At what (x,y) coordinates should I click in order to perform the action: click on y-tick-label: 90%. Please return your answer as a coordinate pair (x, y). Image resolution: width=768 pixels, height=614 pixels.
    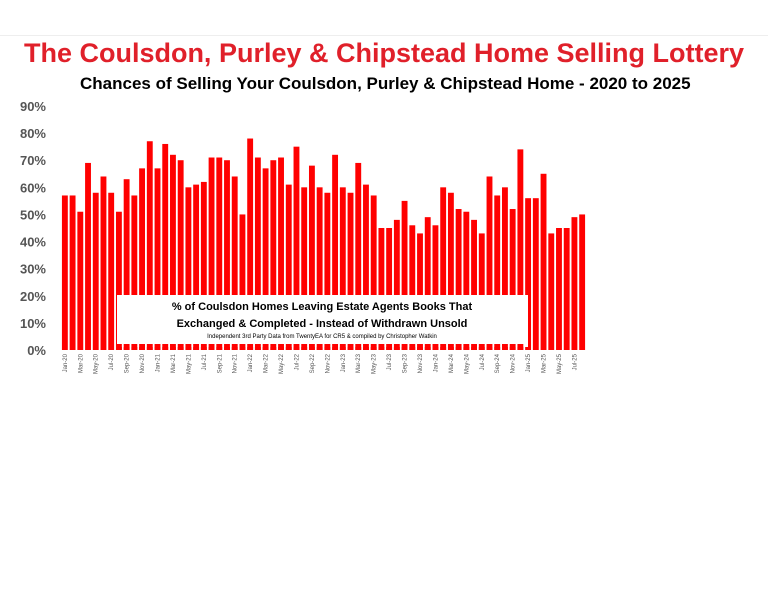
    Looking at the image, I should click on (33, 106).